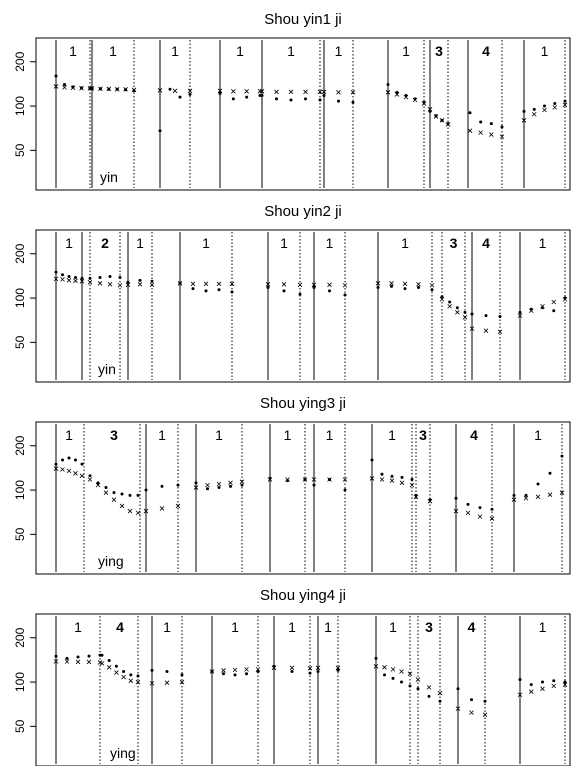  What do you see at coordinates (20, 106) in the screenshot?
I see `y-tick-label: 100` at bounding box center [20, 106].